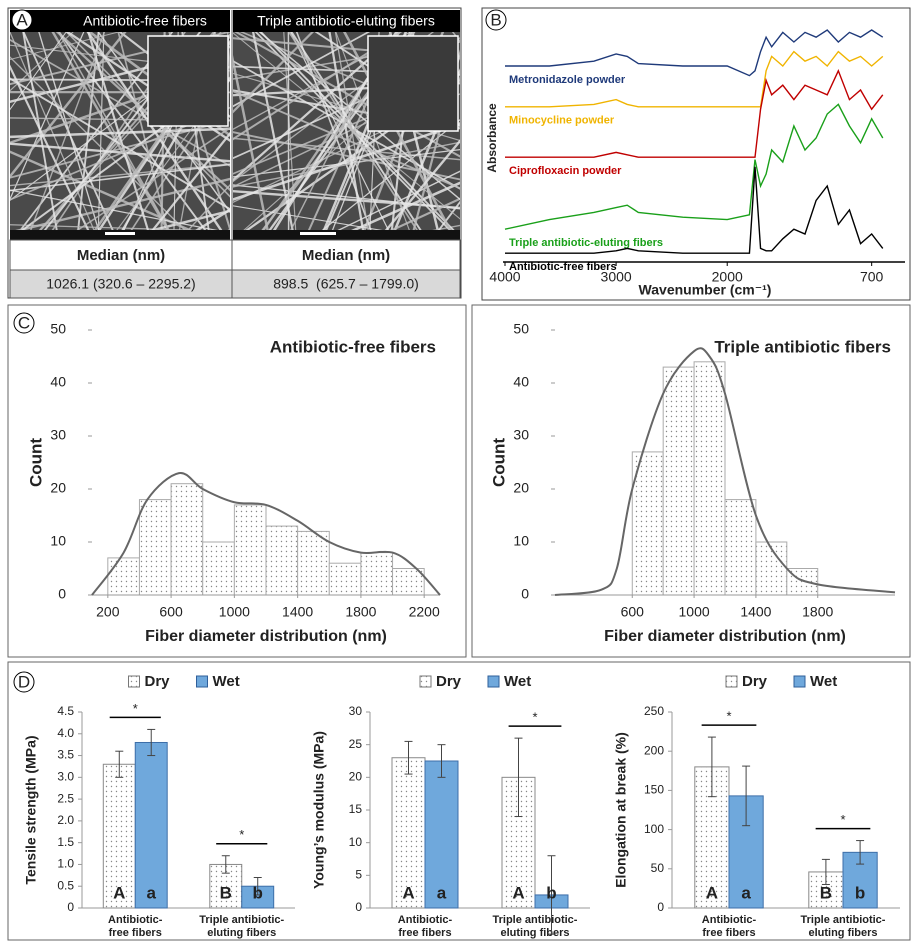  I want to click on y-tick-label: 3.5, so click(65, 755).